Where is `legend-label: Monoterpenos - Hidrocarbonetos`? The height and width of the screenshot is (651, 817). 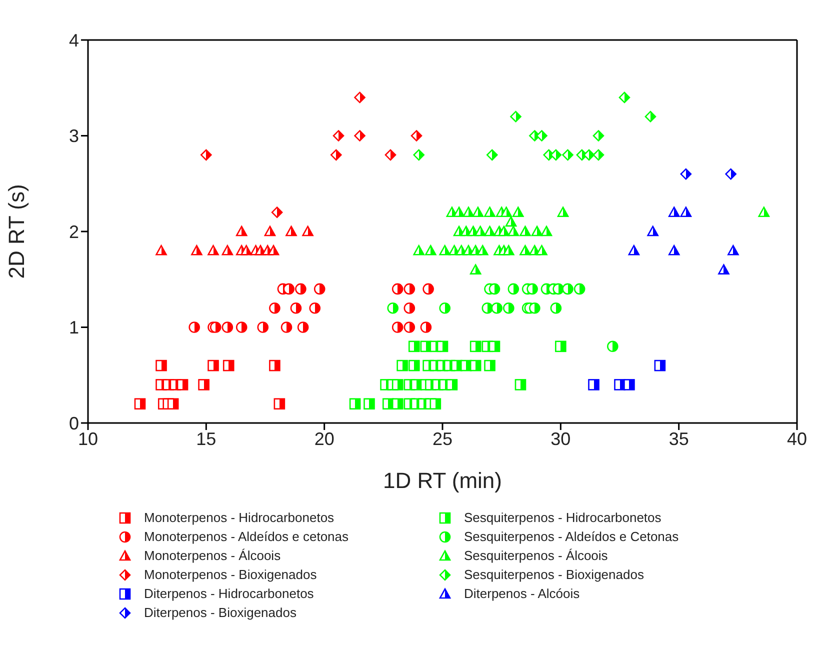
legend-label: Monoterpenos - Hidrocarbonetos is located at coordinates (239, 517).